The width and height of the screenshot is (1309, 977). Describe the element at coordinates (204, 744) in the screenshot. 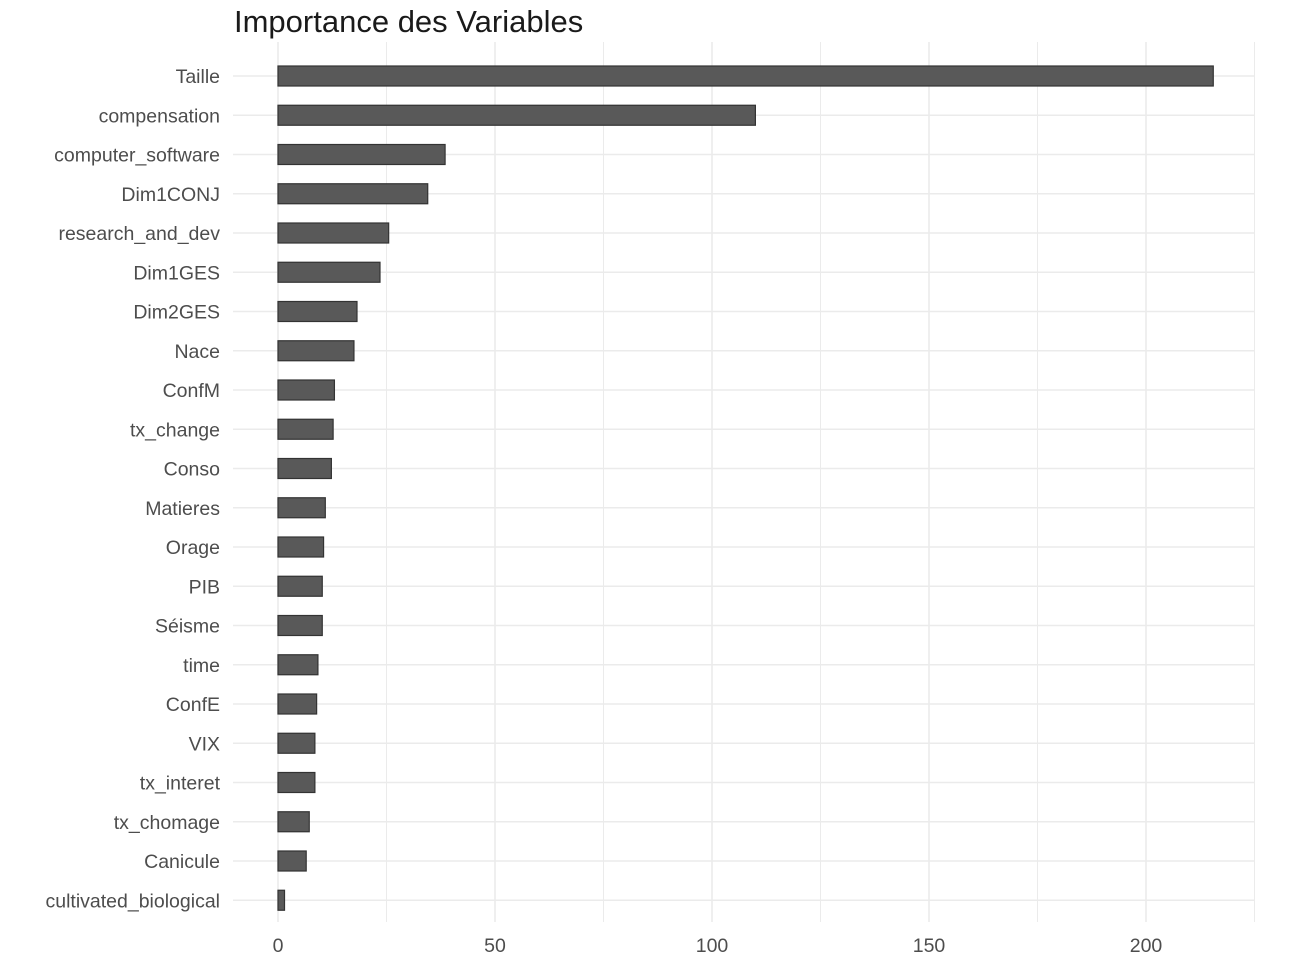

I see `category-label: VIX` at that location.